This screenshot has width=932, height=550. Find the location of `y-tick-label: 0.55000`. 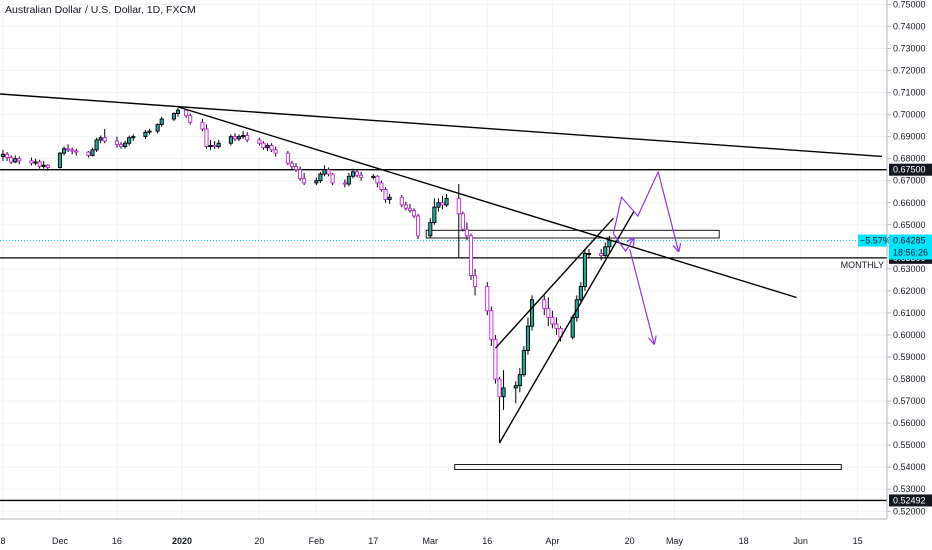

y-tick-label: 0.55000 is located at coordinates (909, 445).